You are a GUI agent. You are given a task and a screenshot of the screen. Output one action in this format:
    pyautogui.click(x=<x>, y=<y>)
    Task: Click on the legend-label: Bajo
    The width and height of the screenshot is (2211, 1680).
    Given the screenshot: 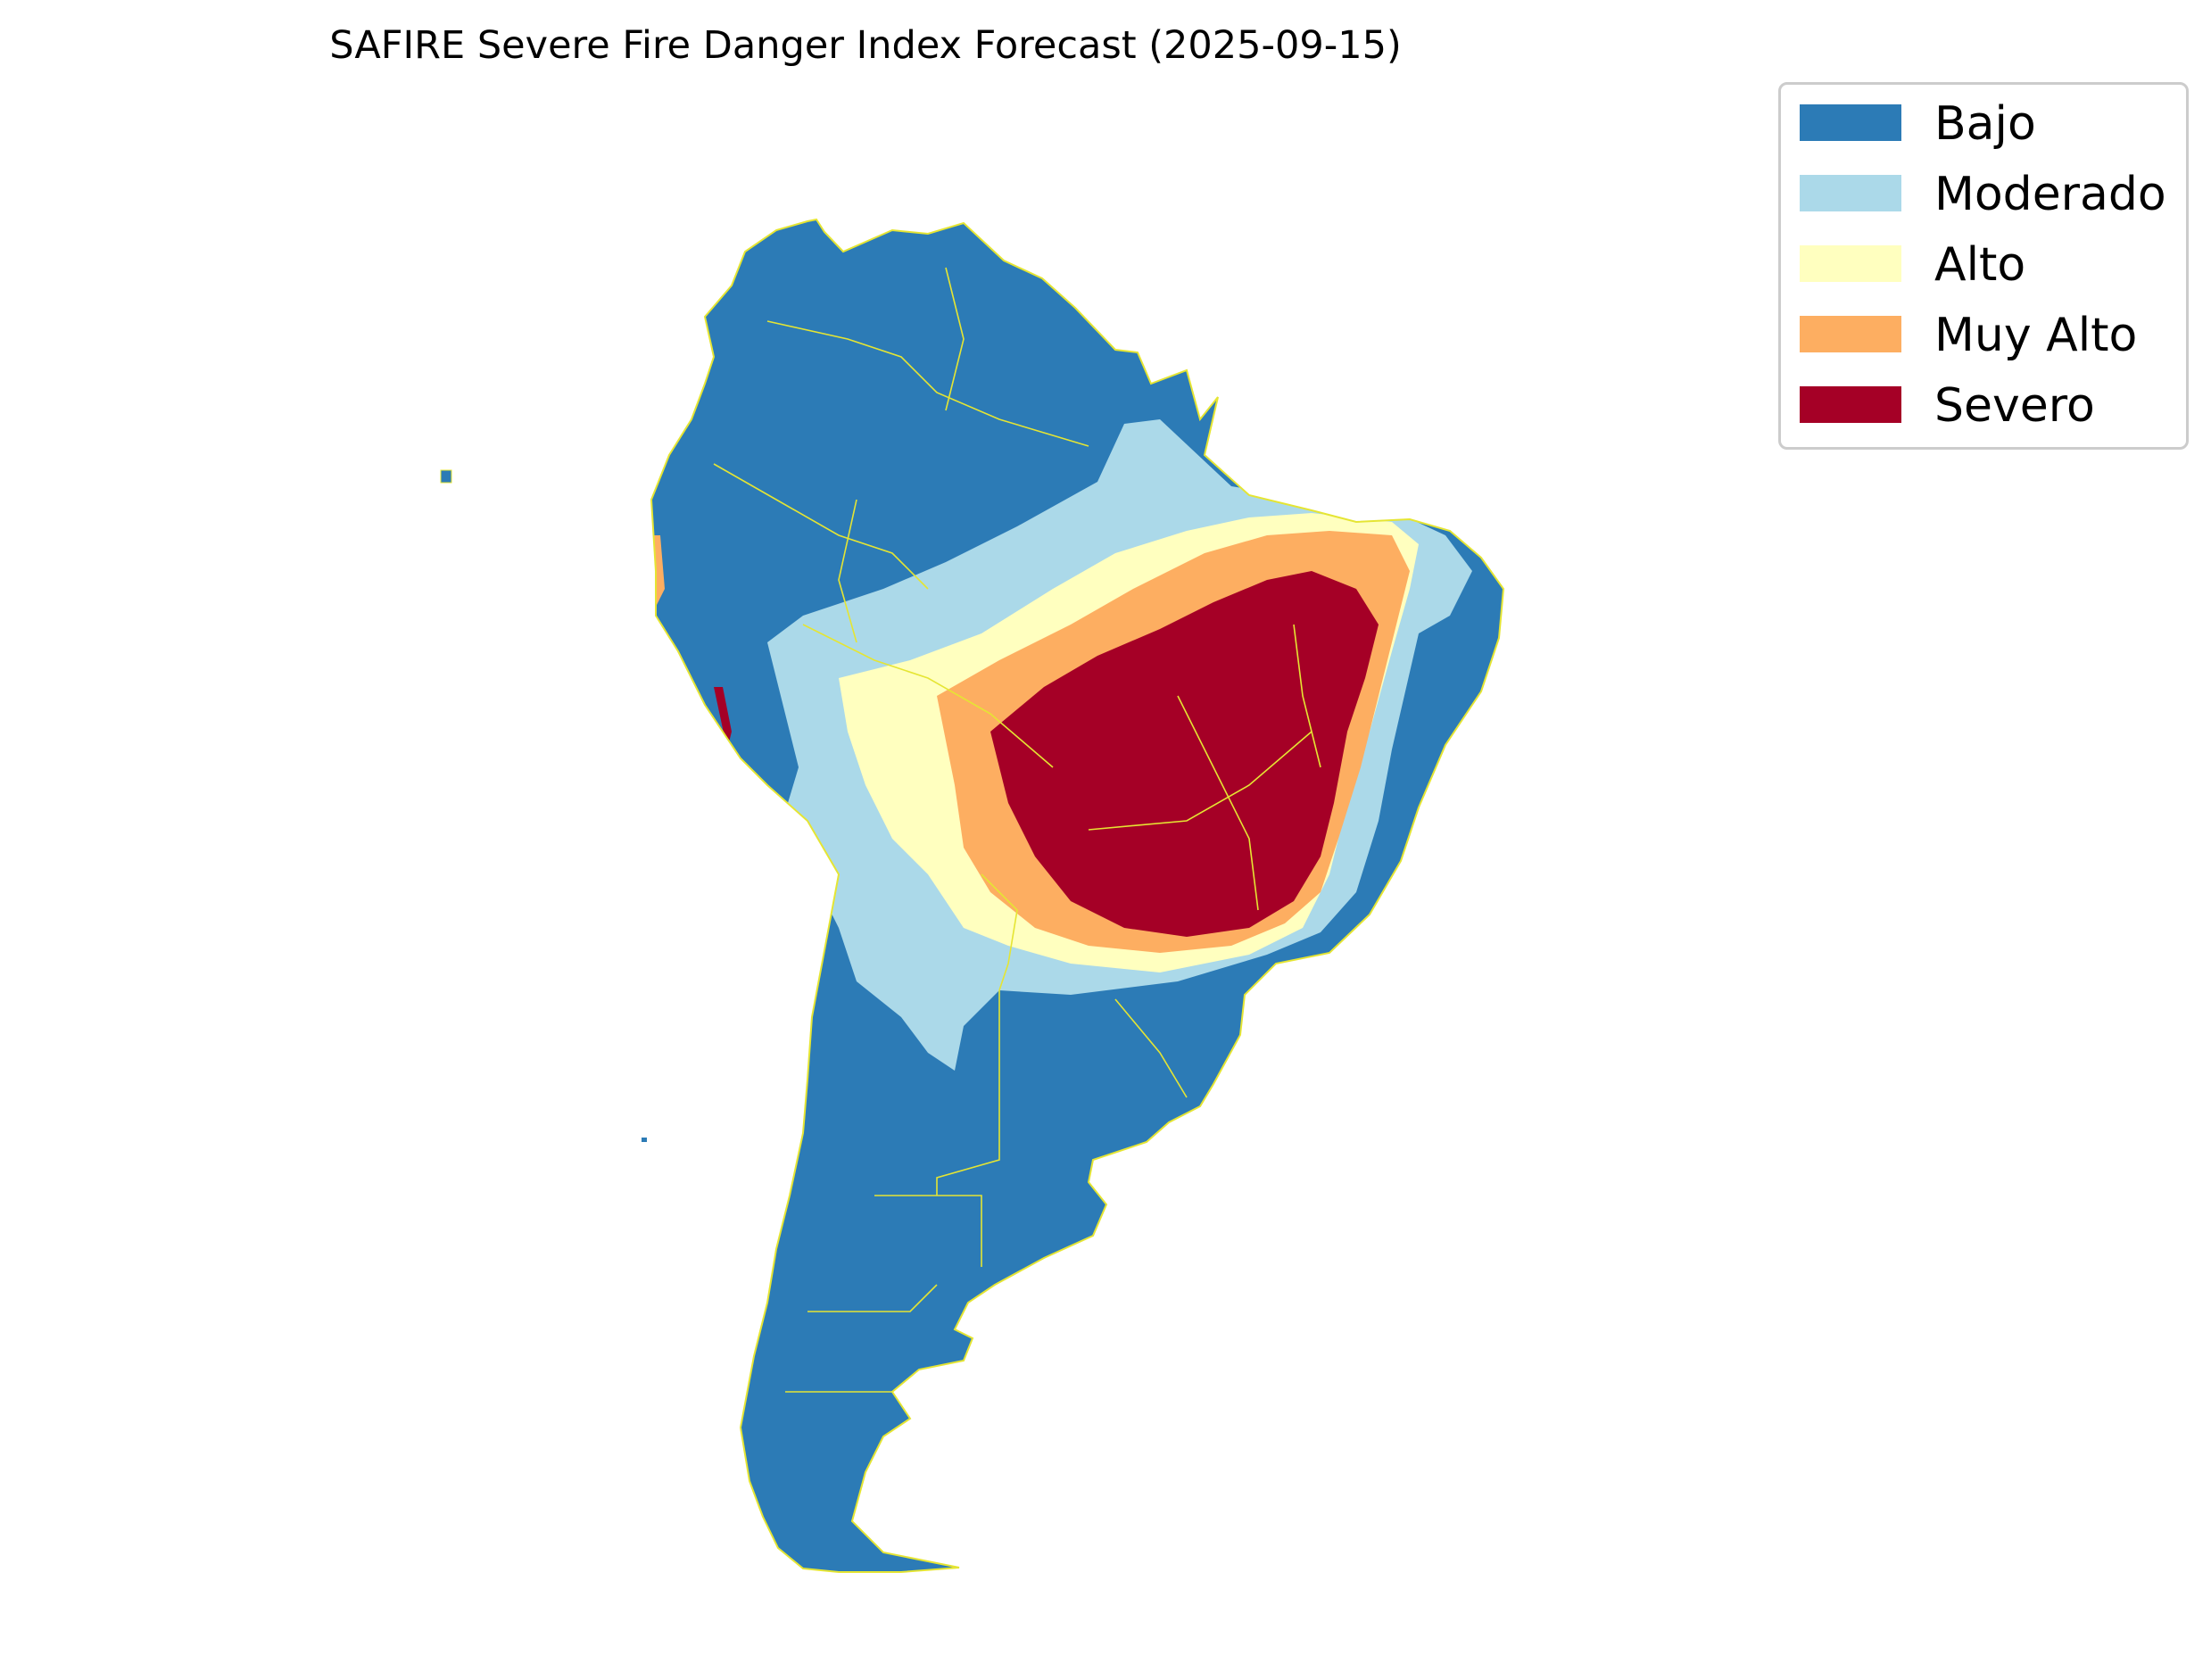 What is the action you would take?
    pyautogui.click(x=1985, y=124)
    